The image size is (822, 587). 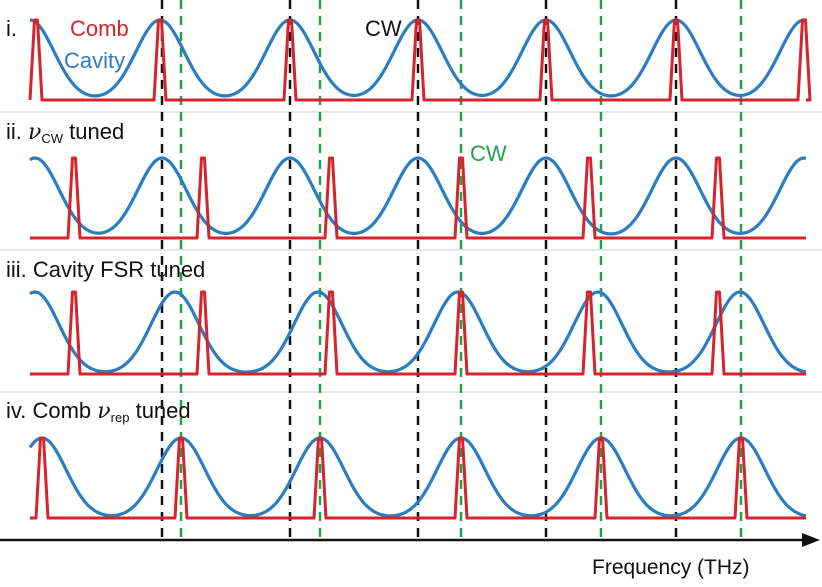 I want to click on frequency-axis, so click(x=410, y=540).